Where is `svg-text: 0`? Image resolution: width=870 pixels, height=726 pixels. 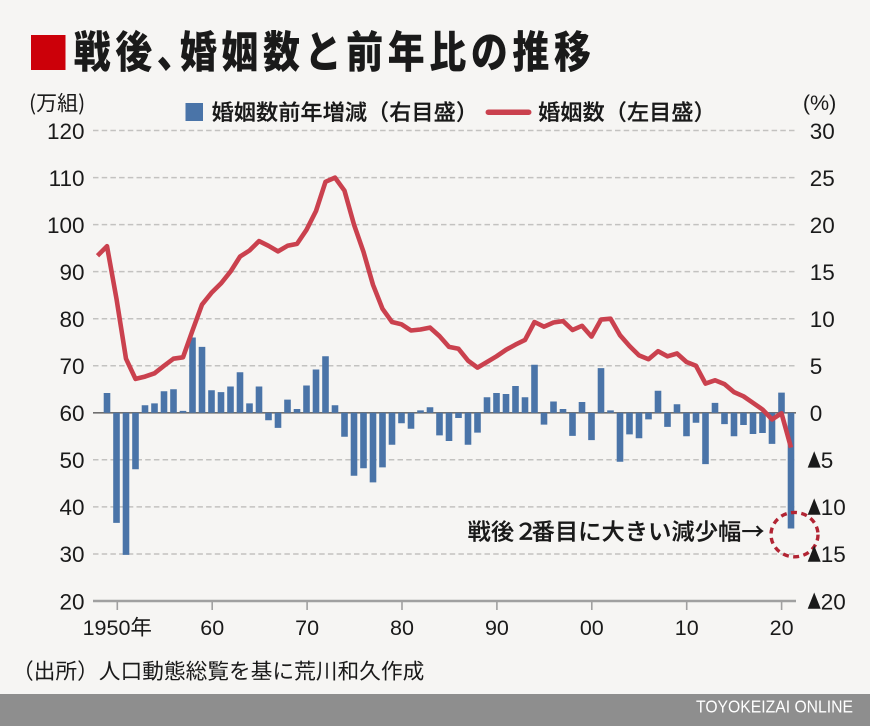
svg-text: 0 is located at coordinates (816, 413).